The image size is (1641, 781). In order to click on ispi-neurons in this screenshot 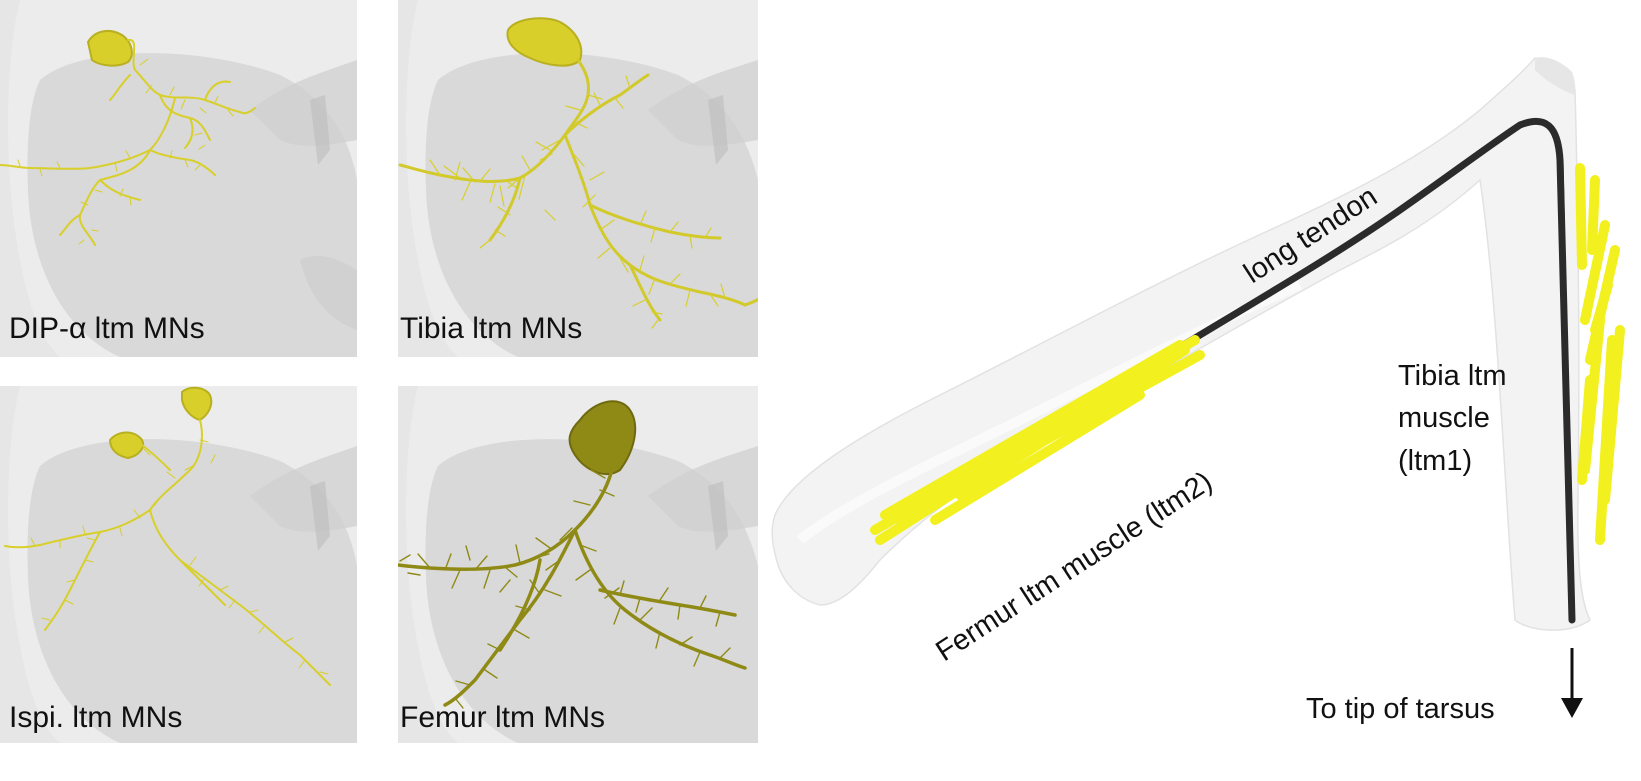, I will do `click(167, 536)`.